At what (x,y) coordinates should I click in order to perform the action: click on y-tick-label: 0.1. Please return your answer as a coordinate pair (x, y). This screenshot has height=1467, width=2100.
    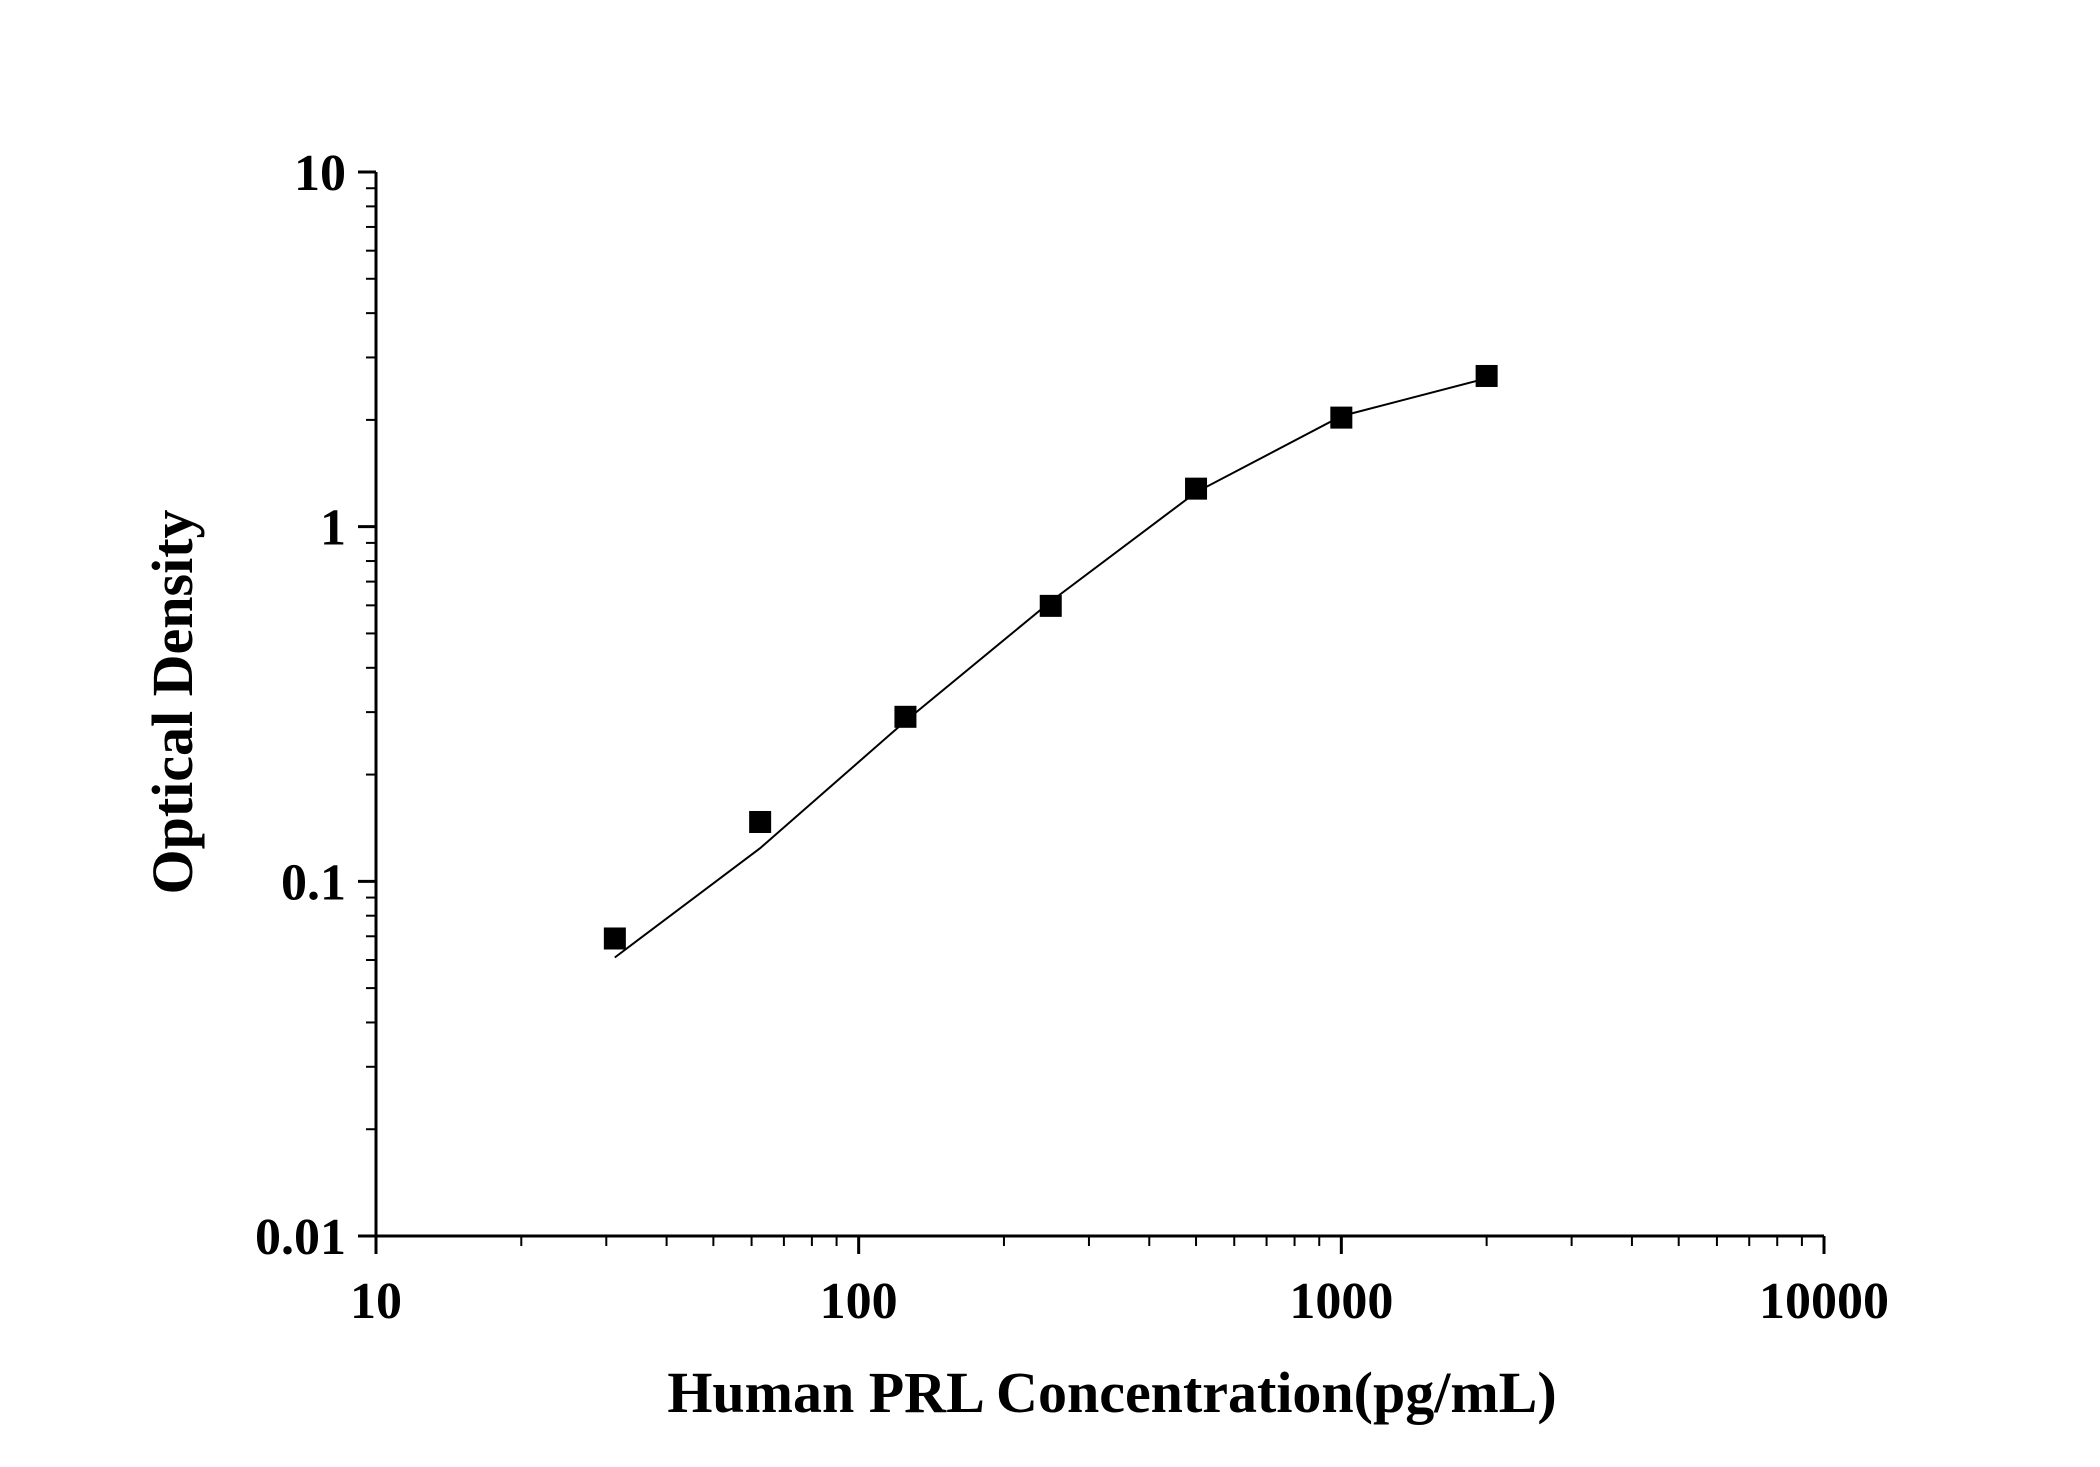
    Looking at the image, I should click on (313, 882).